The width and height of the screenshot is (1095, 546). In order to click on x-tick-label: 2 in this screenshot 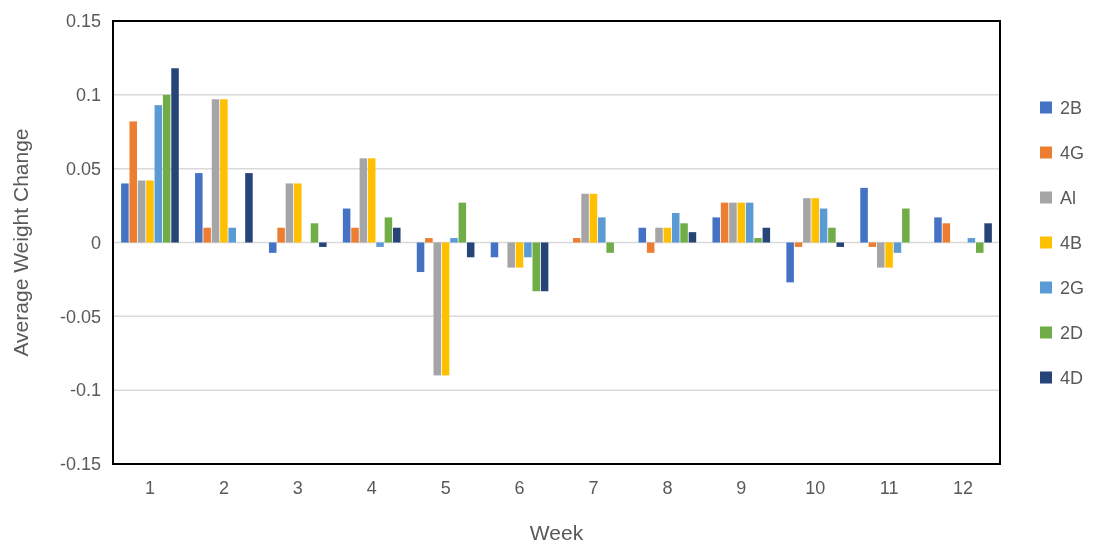, I will do `click(223, 488)`.